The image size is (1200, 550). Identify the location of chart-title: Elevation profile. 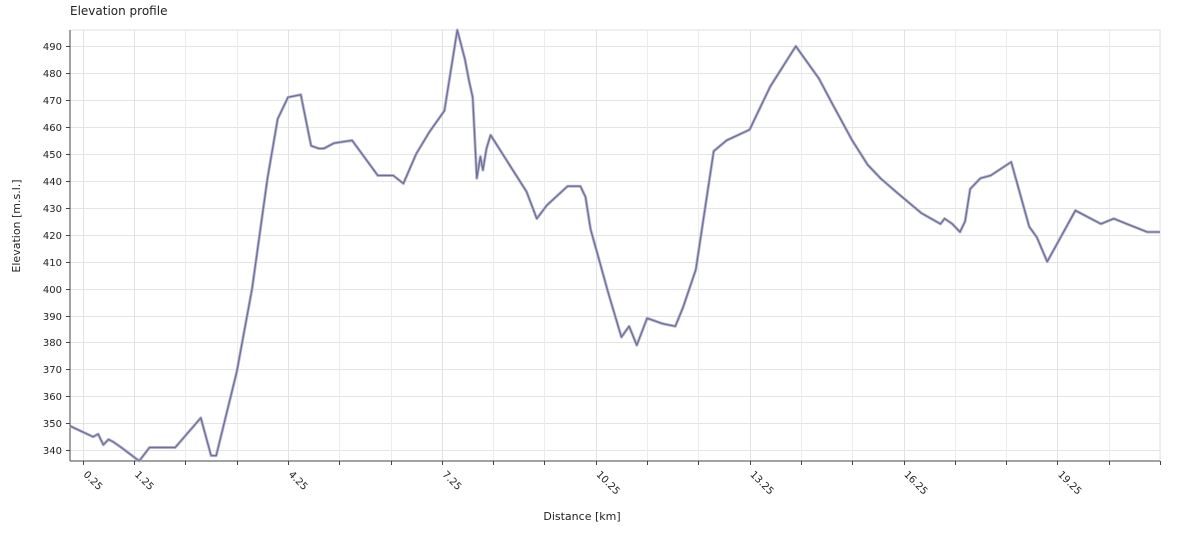
(118, 11).